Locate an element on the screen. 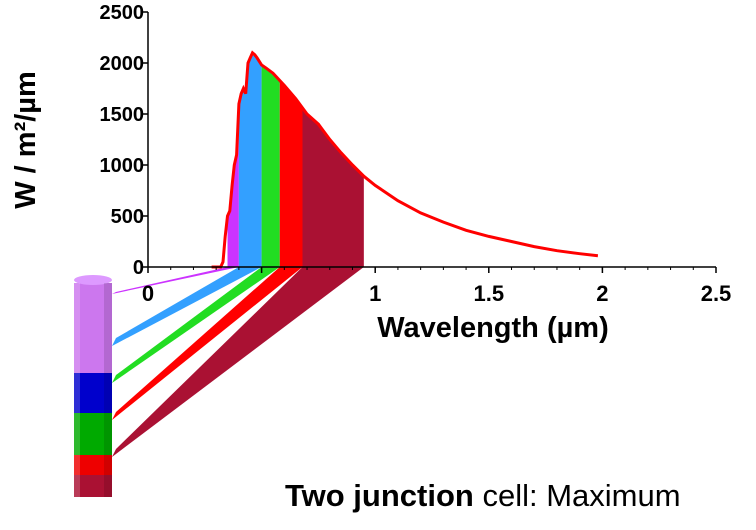 The height and width of the screenshot is (530, 756). y-tick-label: 2000 is located at coordinates (122, 64).